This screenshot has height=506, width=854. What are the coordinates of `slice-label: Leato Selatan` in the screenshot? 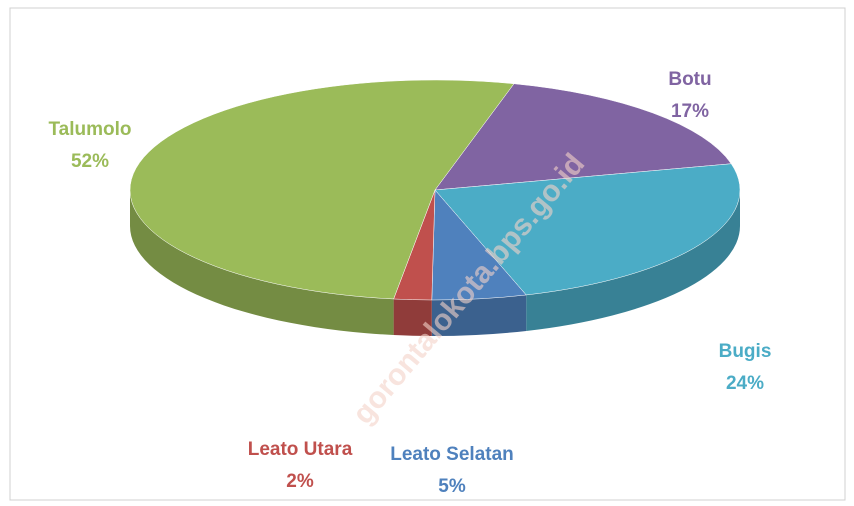 It's located at (452, 454).